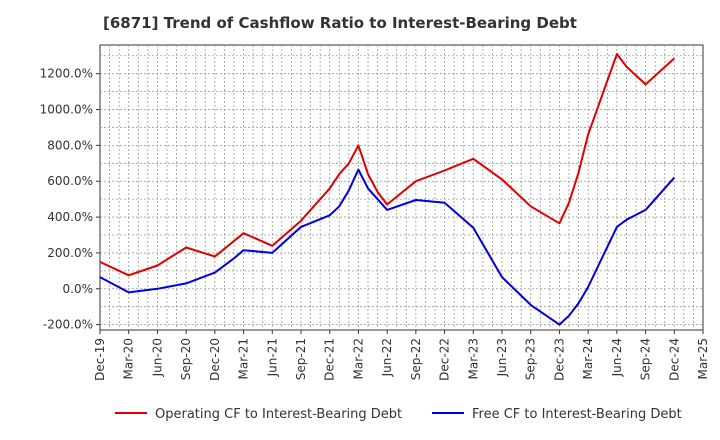 The width and height of the screenshot is (720, 440). What do you see at coordinates (301, 359) in the screenshot?
I see `x-tick-label: Sep-21` at bounding box center [301, 359].